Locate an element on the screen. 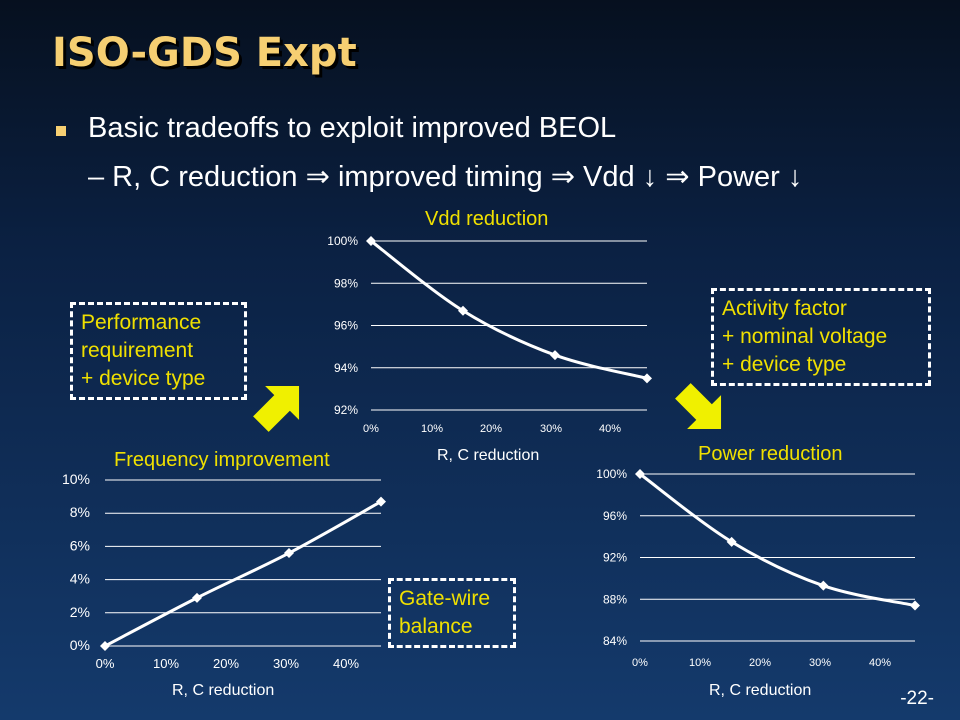  bullet-main: Basic tradeoffs to exploit improved BEOL is located at coordinates (352, 128).